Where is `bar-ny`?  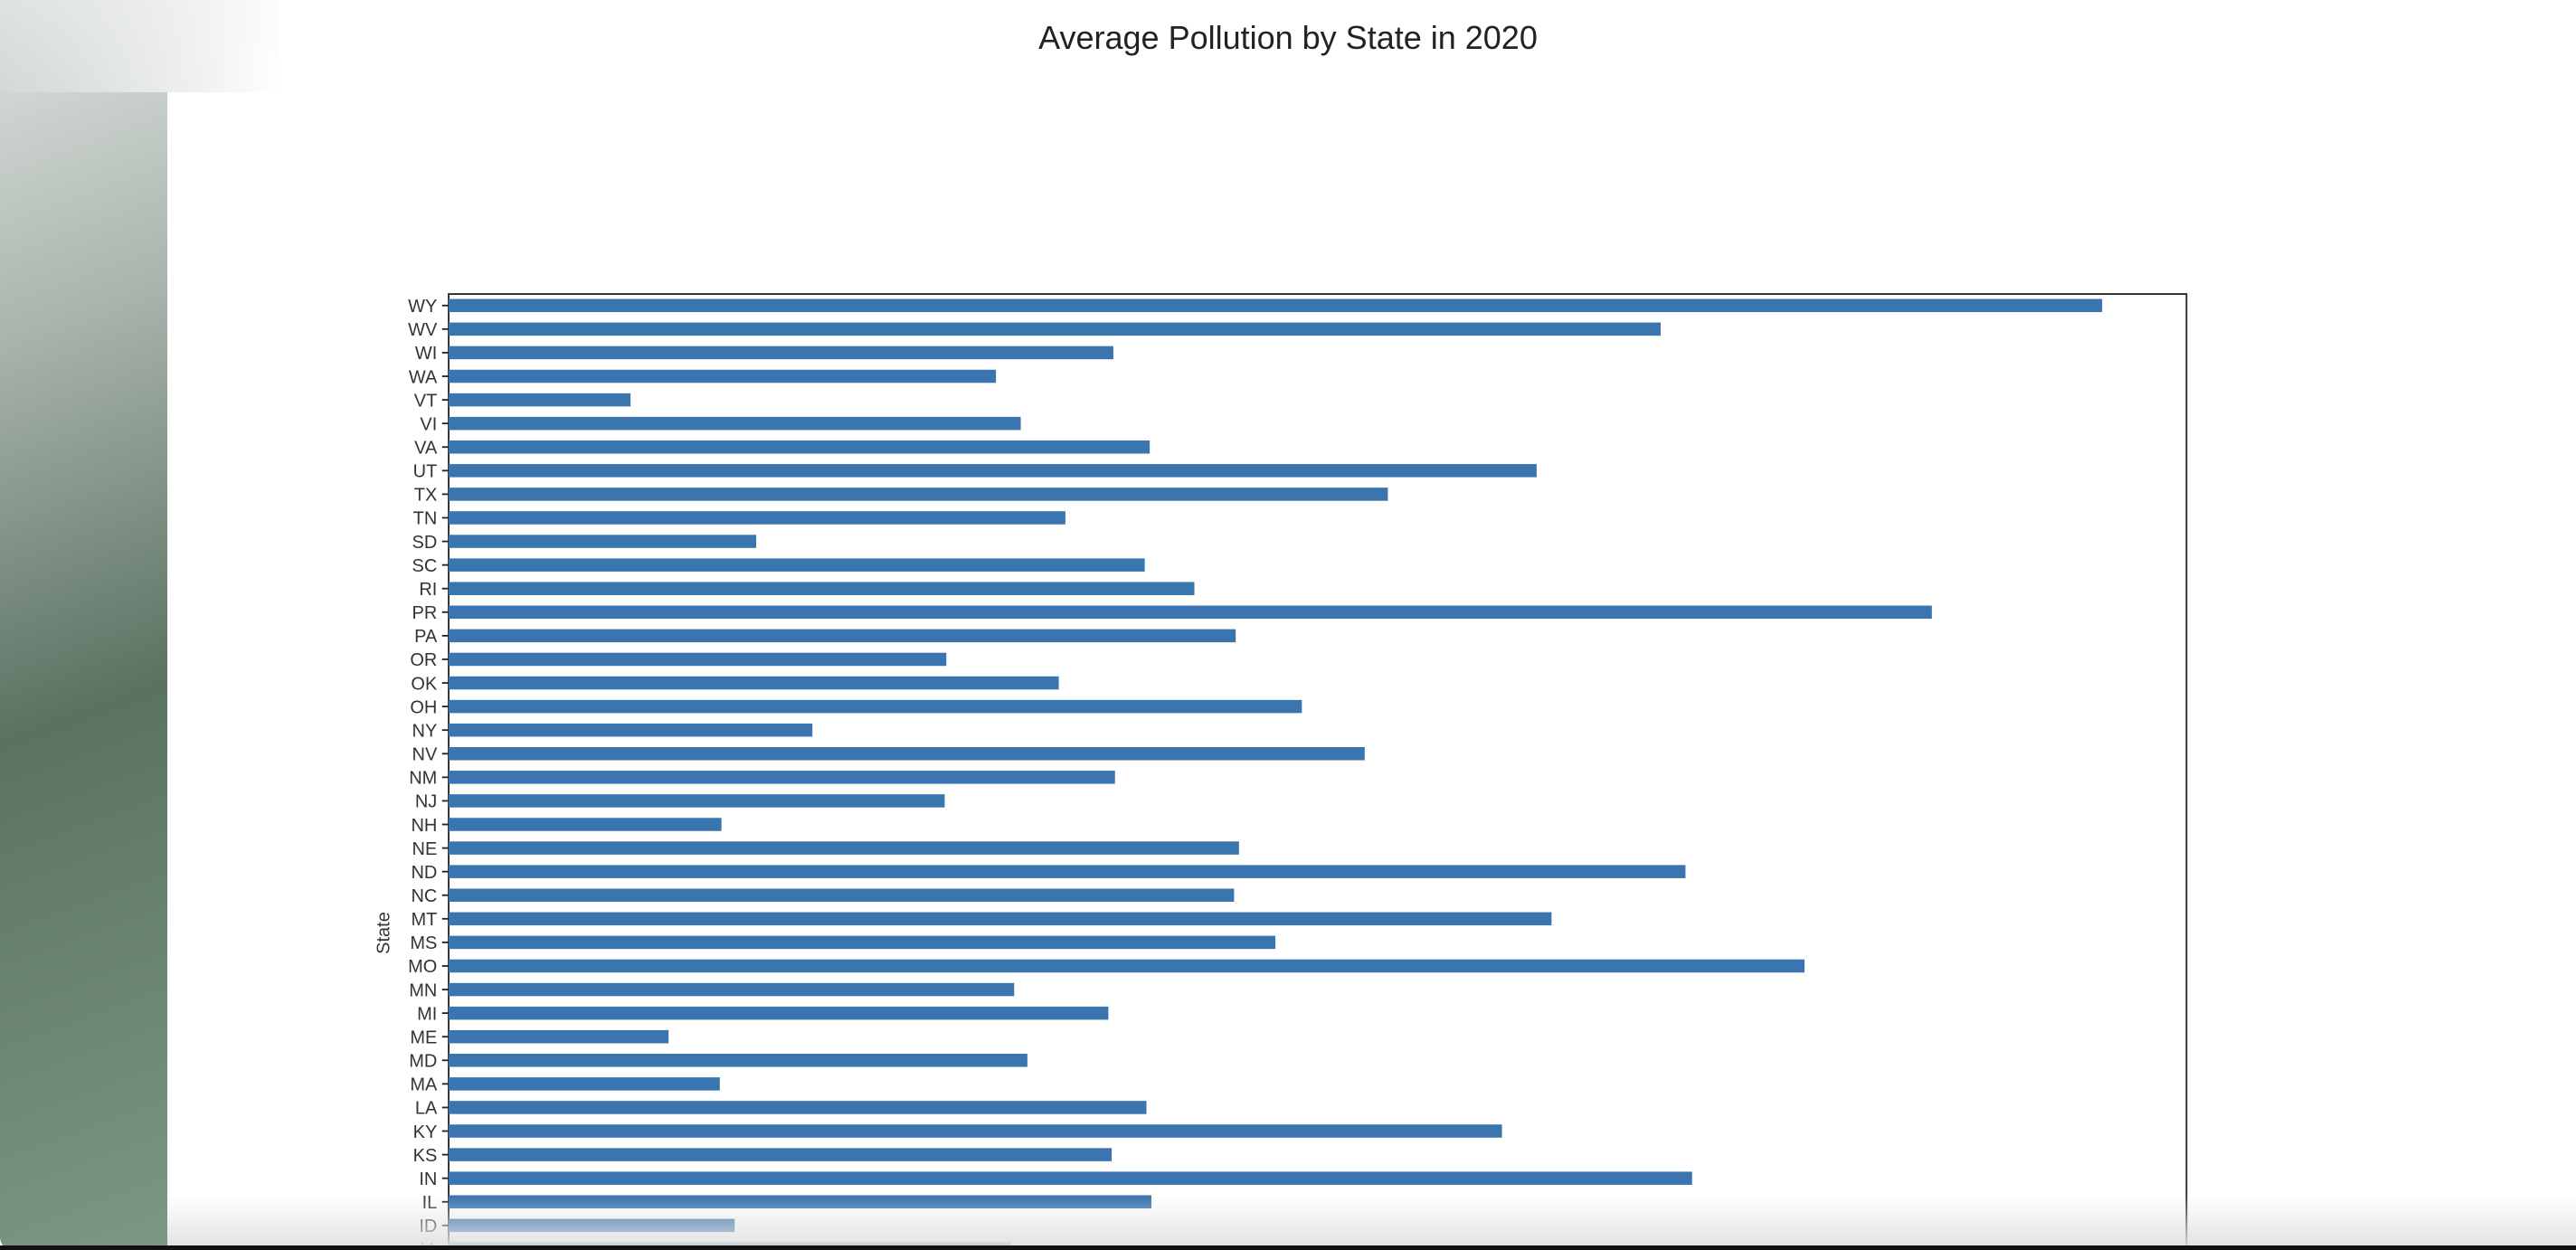 bar-ny is located at coordinates (631, 730).